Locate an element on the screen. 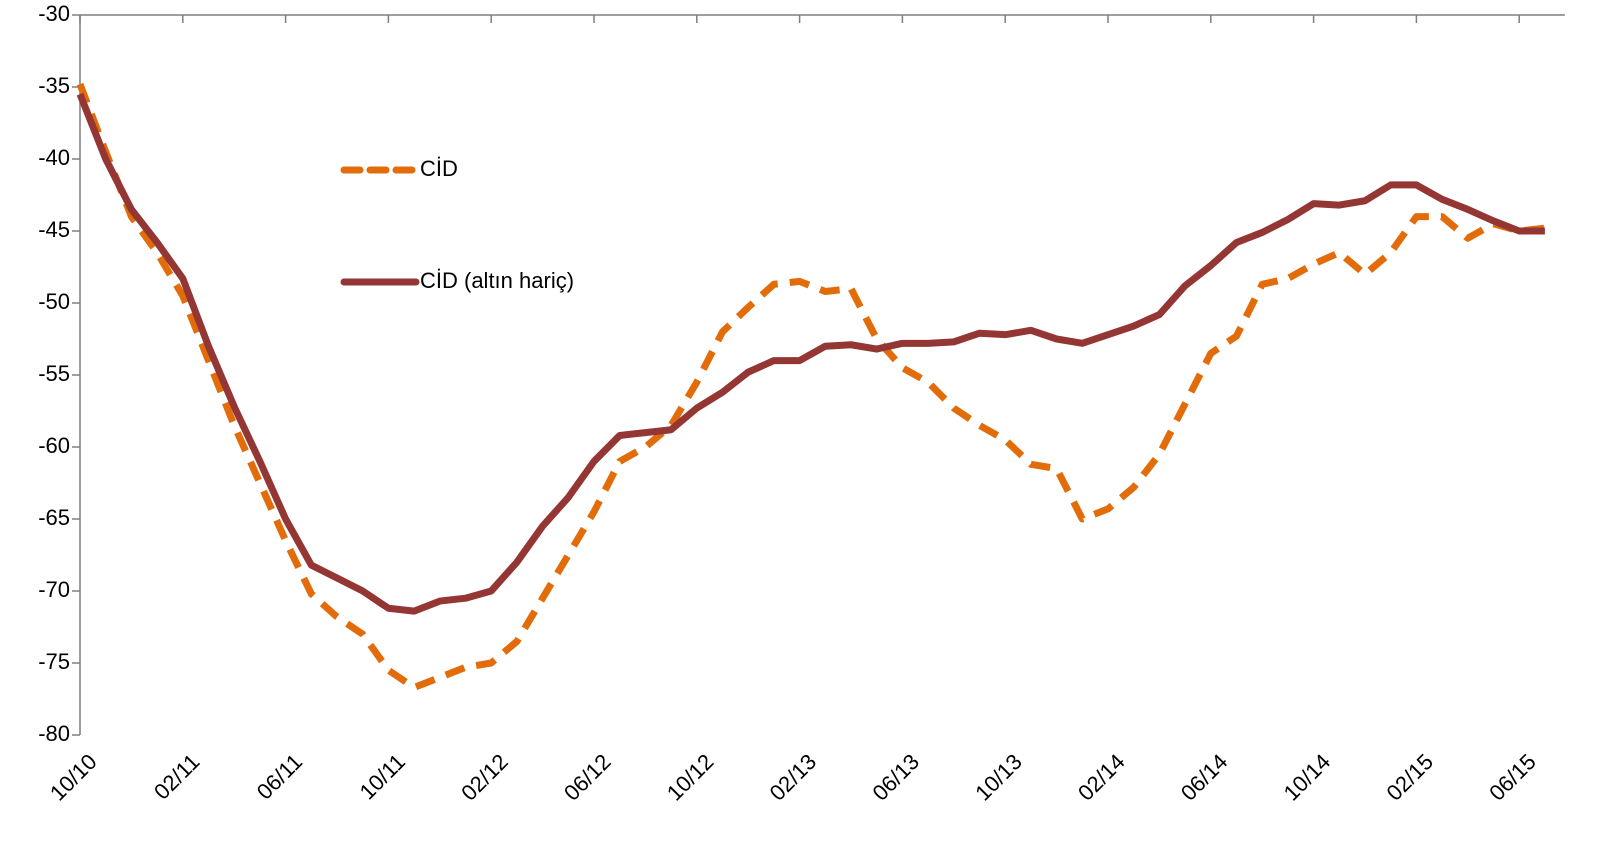 This screenshot has height=853, width=1608. x-tick-label: 10/11 is located at coordinates (382, 776).